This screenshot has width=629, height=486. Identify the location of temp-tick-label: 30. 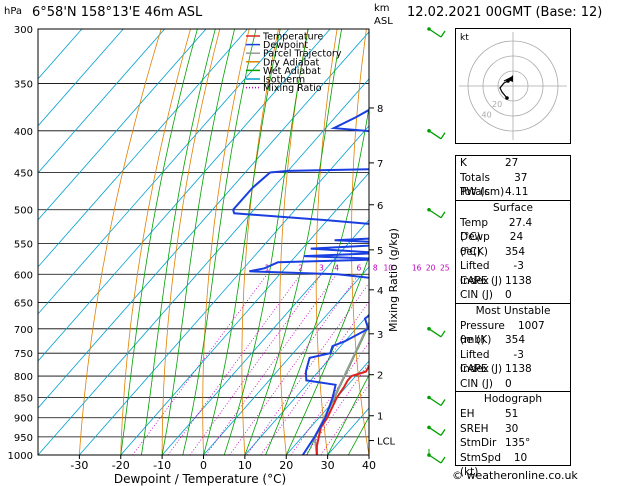
(328, 465).